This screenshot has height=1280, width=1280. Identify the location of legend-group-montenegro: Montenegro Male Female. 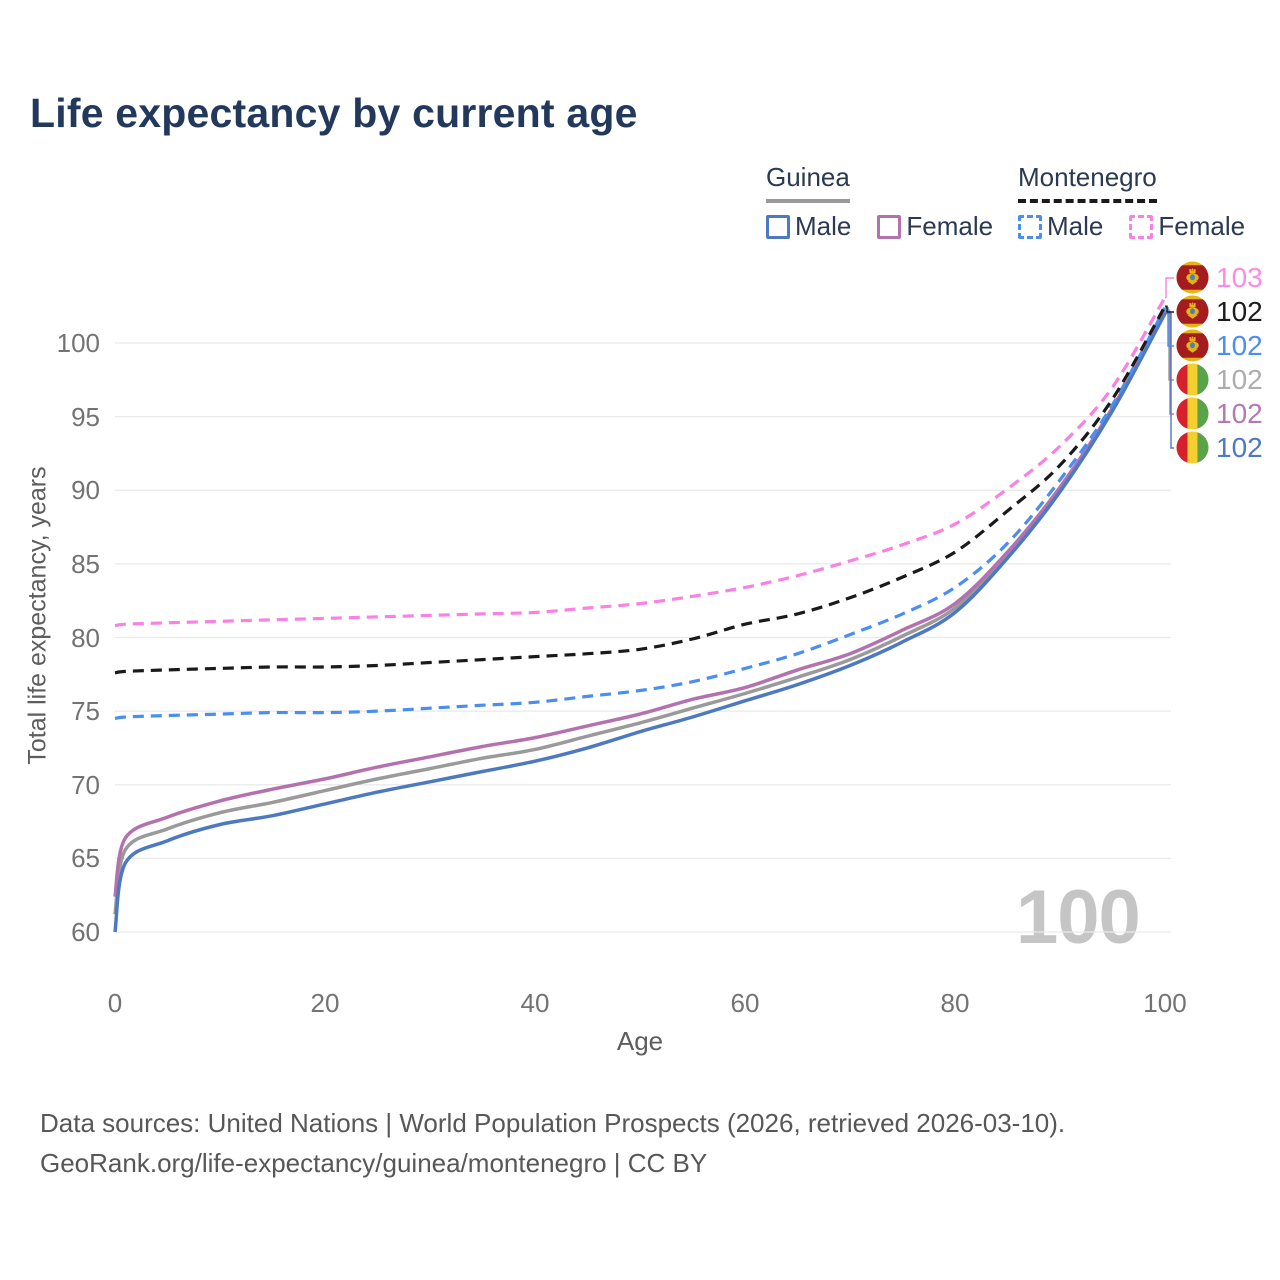
(1131, 202).